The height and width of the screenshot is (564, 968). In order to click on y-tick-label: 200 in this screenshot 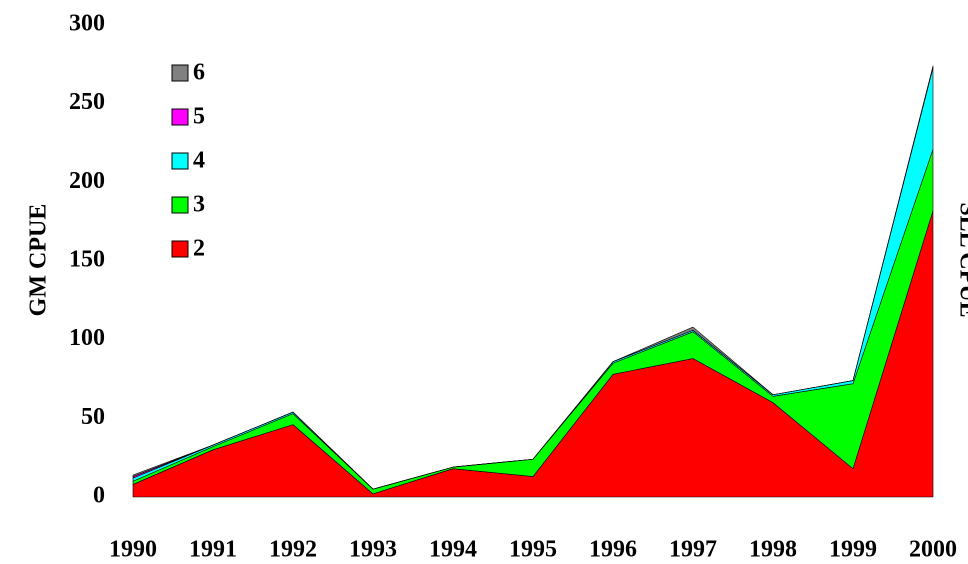, I will do `click(87, 181)`.